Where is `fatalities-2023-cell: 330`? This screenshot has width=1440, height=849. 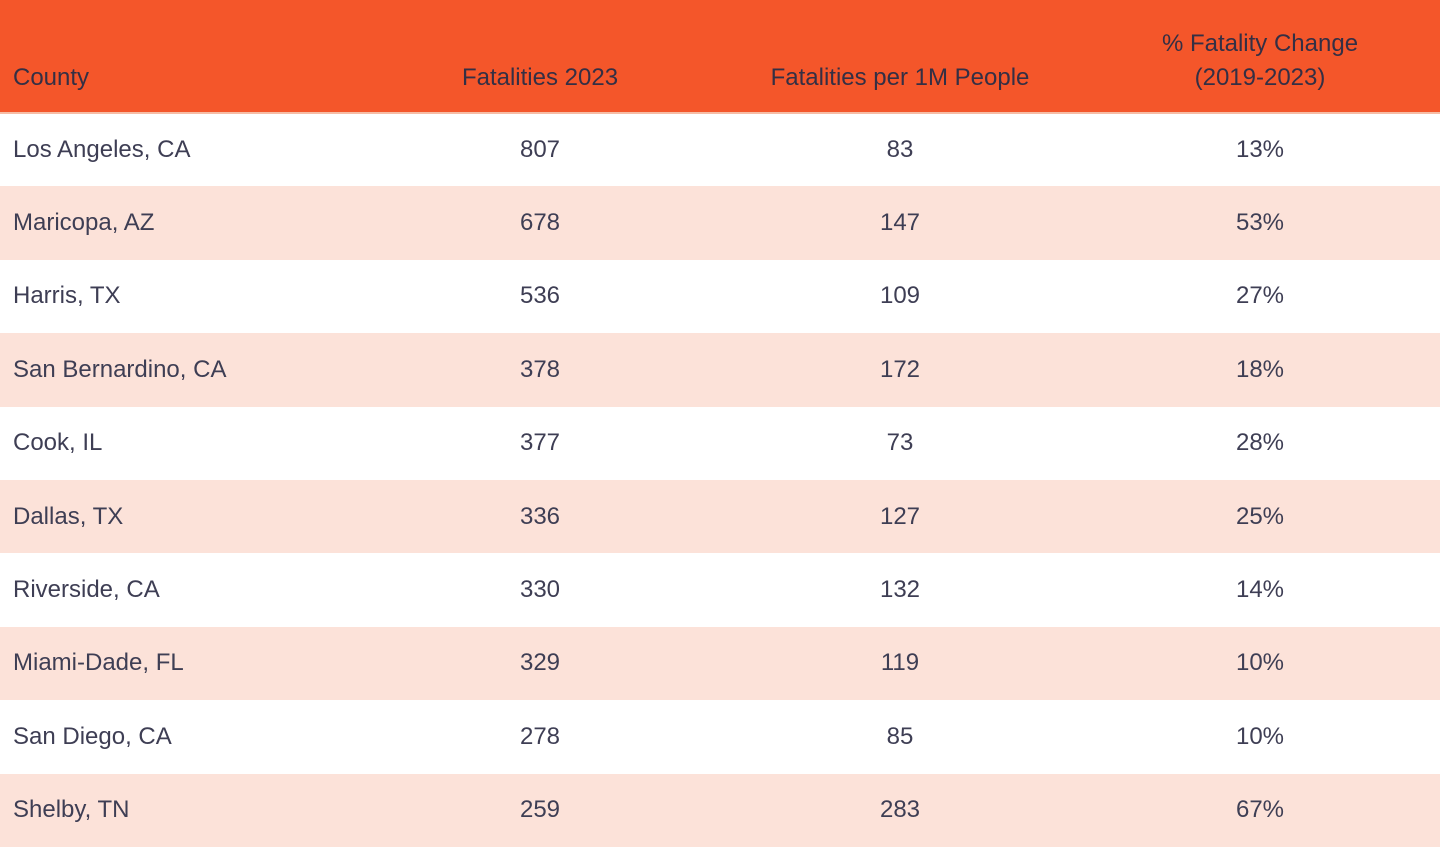
fatalities-2023-cell: 330 is located at coordinates (540, 590).